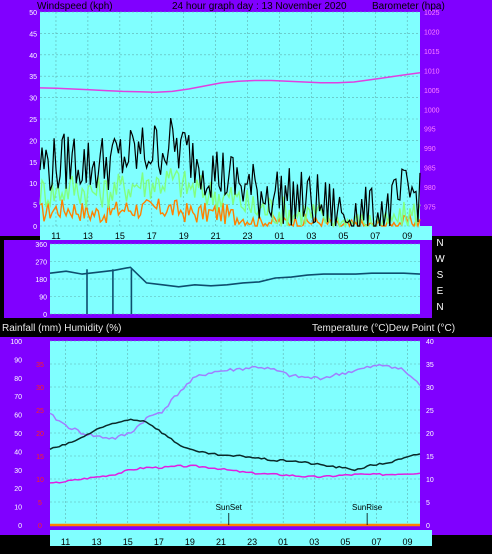 The height and width of the screenshot is (554, 492). Describe the element at coordinates (40, 411) in the screenshot. I see `rainfall-ytick-label: 25` at that location.